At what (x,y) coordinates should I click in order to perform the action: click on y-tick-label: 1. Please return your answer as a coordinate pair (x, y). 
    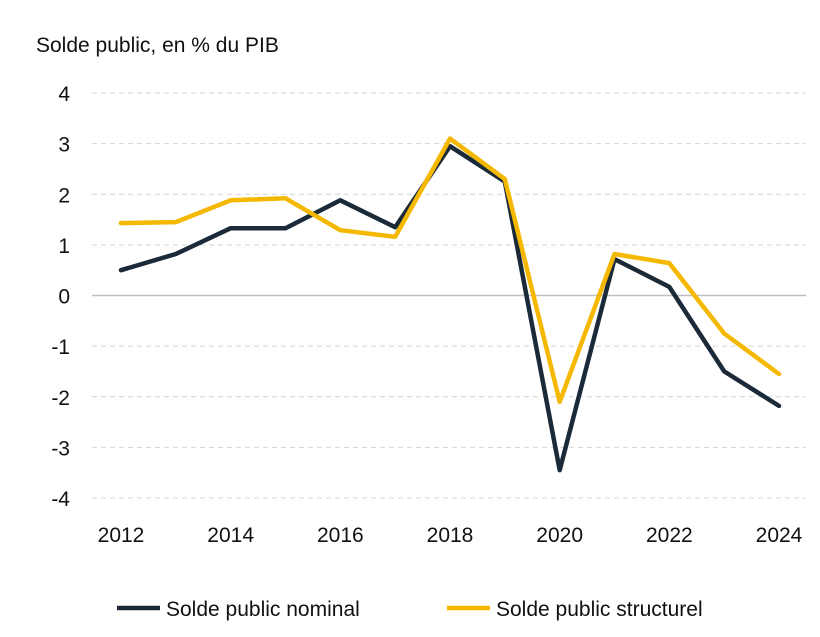
    Looking at the image, I should click on (64, 246).